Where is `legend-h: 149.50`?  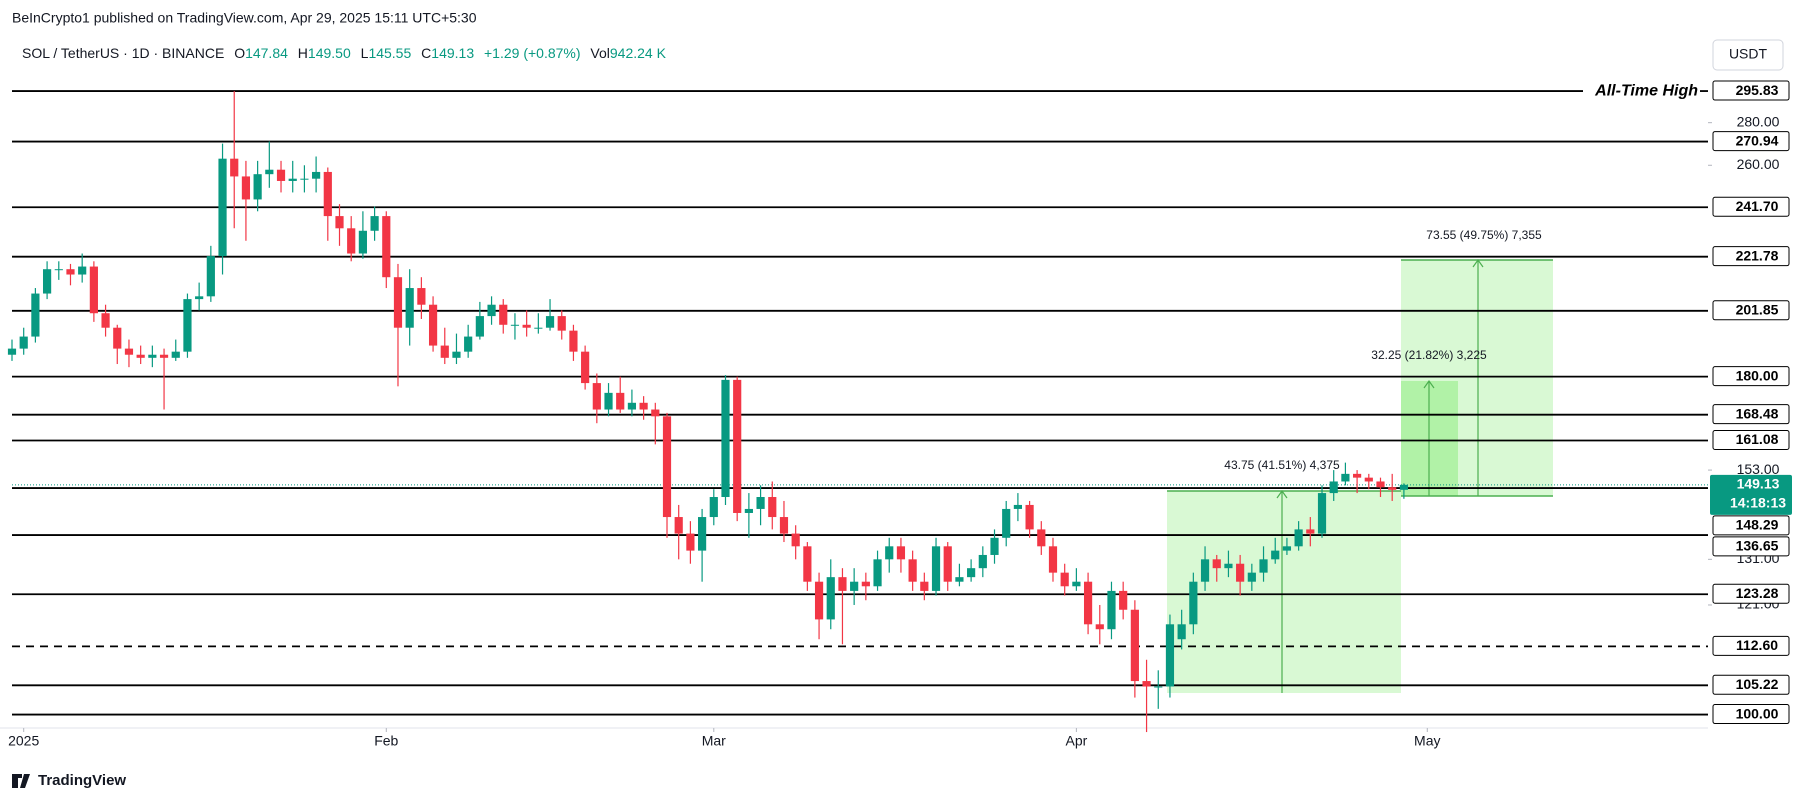
legend-h: 149.50 is located at coordinates (329, 53).